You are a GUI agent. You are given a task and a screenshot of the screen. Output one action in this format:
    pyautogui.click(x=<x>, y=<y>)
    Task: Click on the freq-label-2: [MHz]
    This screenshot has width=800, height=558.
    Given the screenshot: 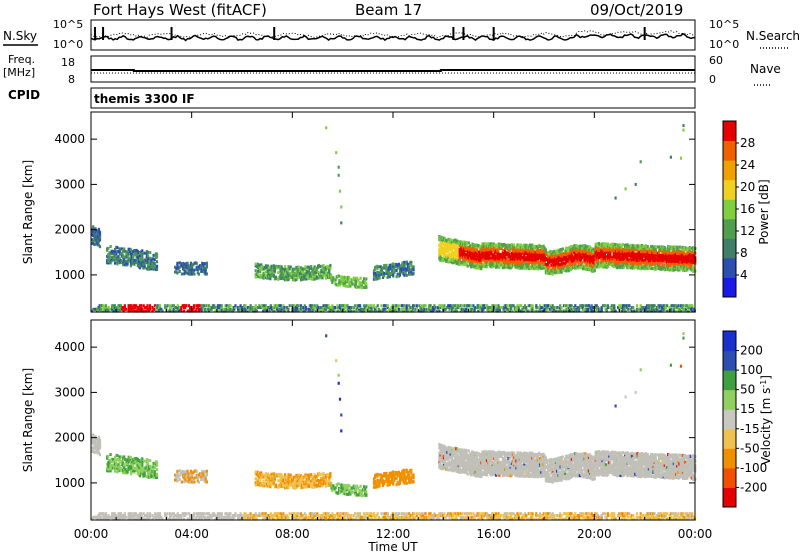 What is the action you would take?
    pyautogui.click(x=19, y=72)
    